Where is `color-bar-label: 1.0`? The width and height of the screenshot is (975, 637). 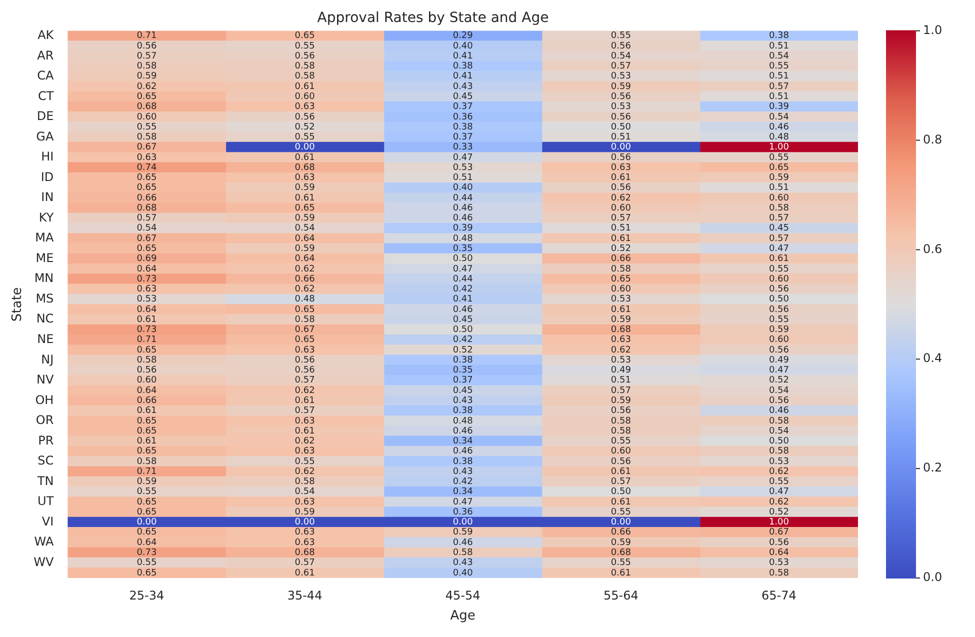 color-bar-label: 1.0 is located at coordinates (932, 29).